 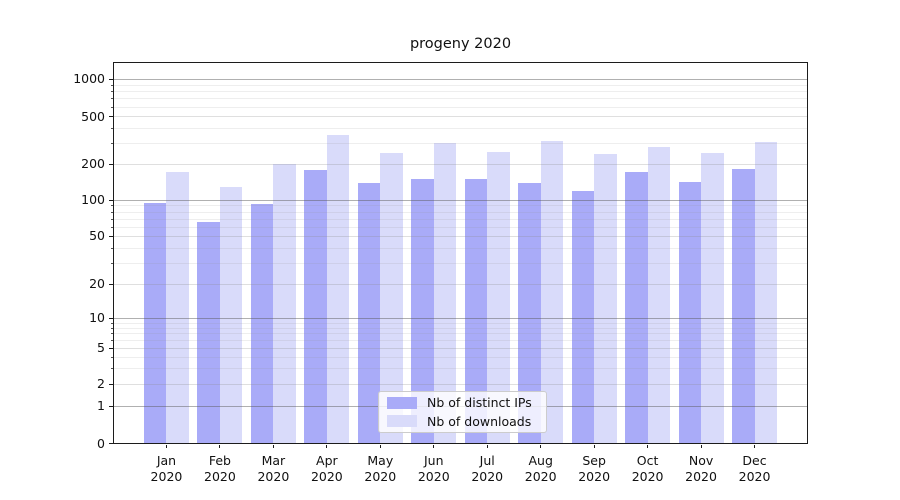 What do you see at coordinates (583, 317) in the screenshot?
I see `bar-distinct-ips-sep` at bounding box center [583, 317].